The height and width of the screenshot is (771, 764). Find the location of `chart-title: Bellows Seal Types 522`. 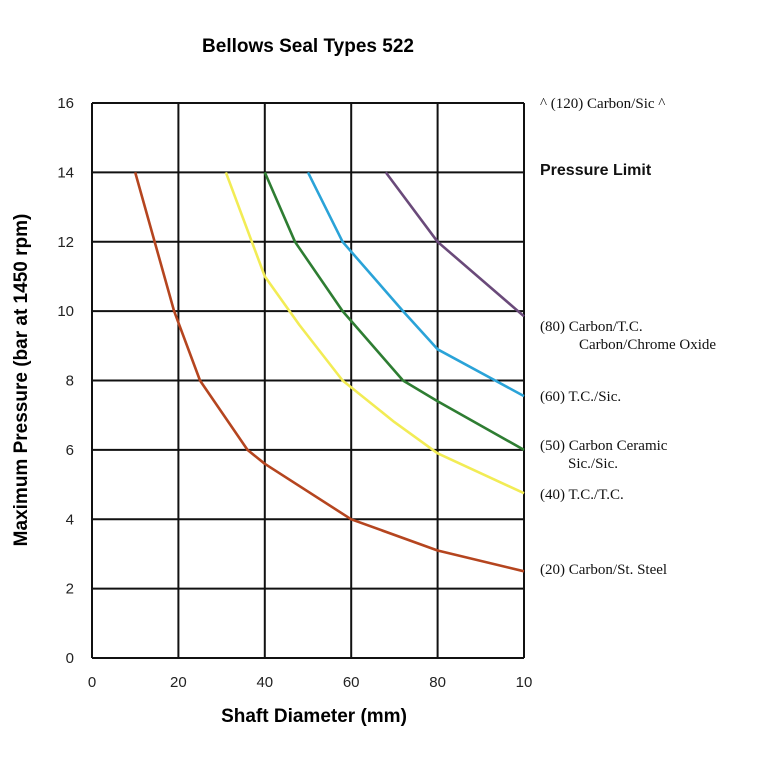

chart-title: Bellows Seal Types 522 is located at coordinates (308, 46).